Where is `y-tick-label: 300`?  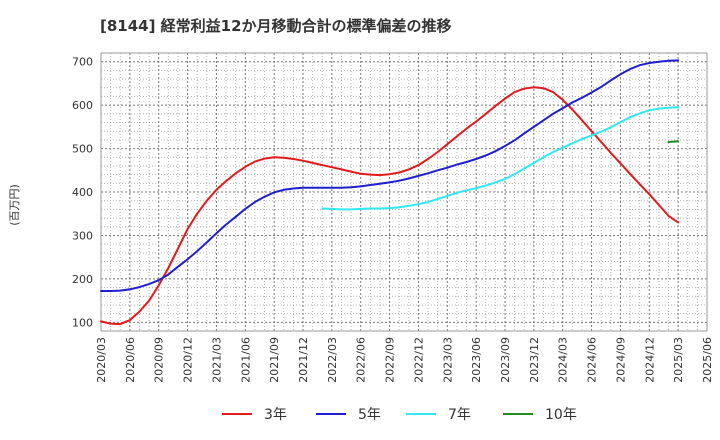 y-tick-label: 300 is located at coordinates (82, 235).